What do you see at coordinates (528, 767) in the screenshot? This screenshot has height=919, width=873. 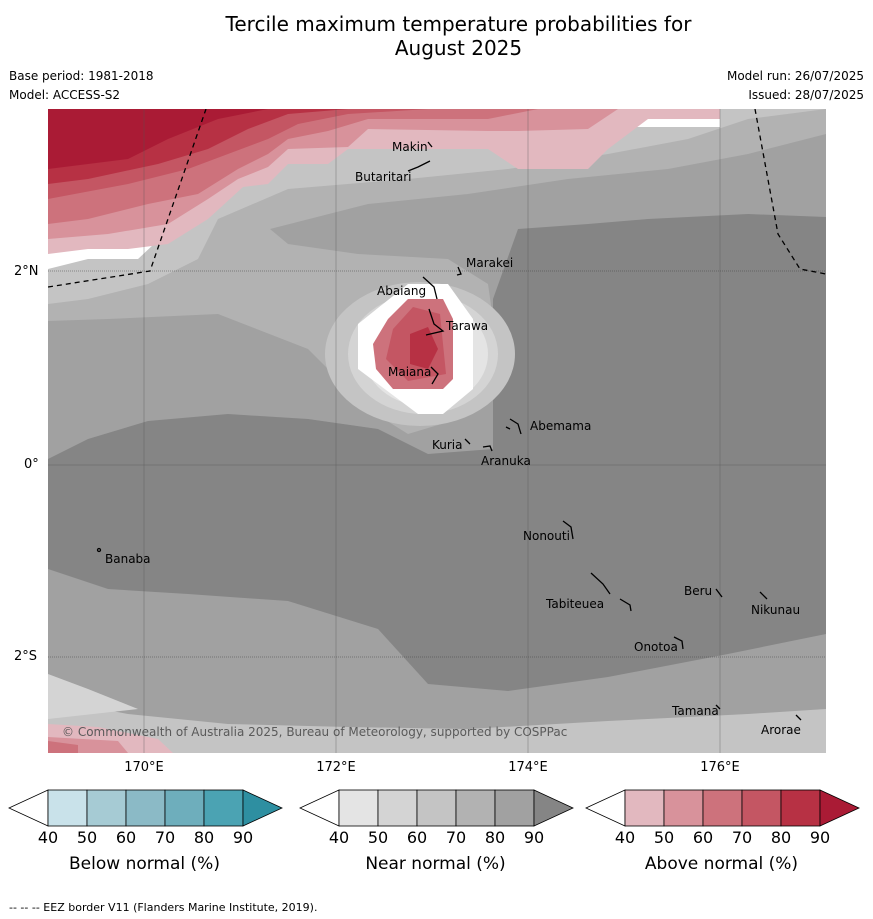 I see `lon-label-174e: 174°E` at bounding box center [528, 767].